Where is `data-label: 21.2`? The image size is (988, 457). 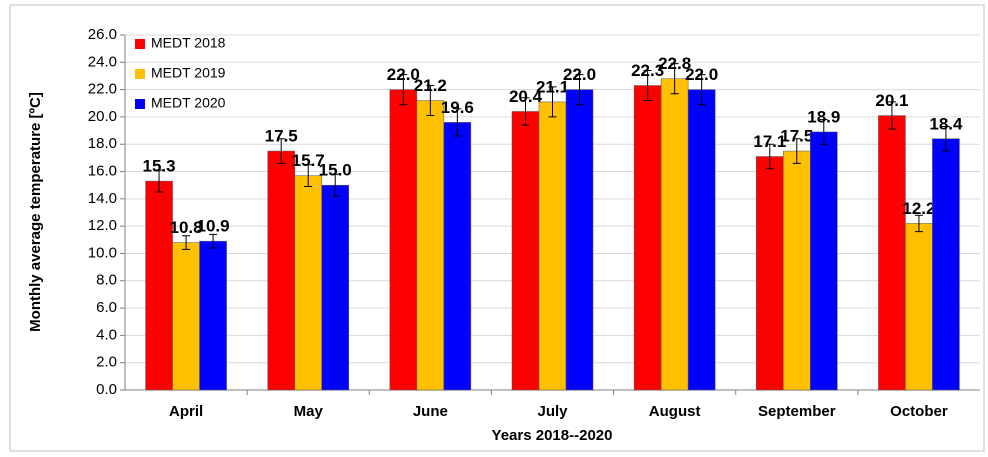 data-label: 21.2 is located at coordinates (430, 85).